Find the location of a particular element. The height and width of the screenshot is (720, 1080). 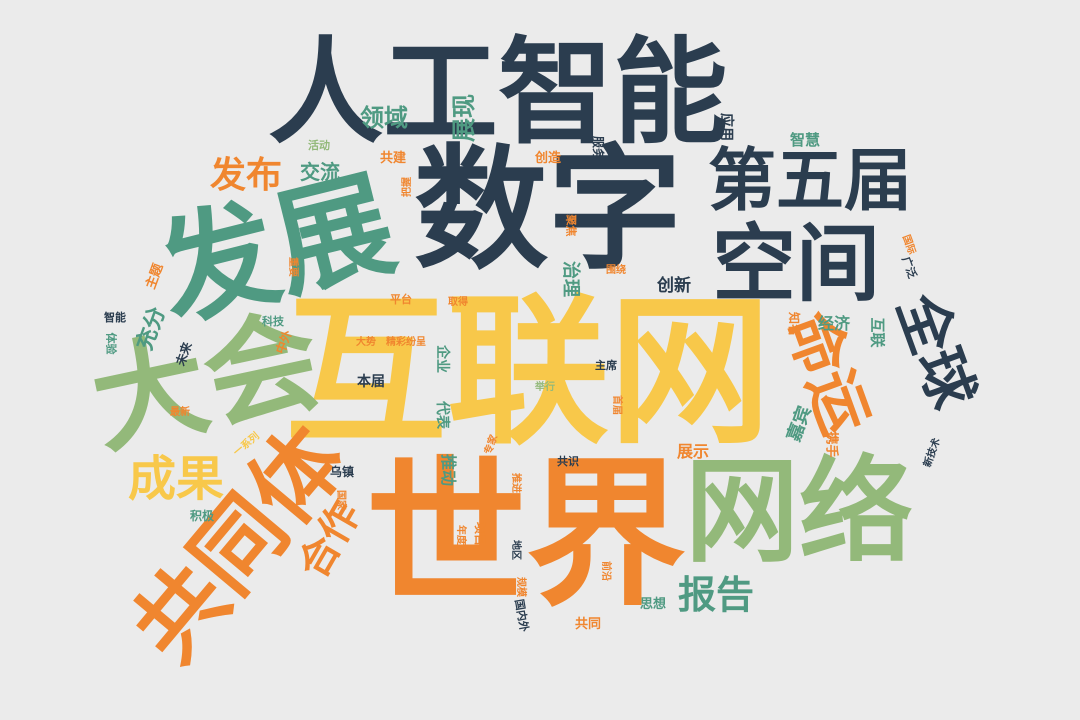

cloud-word: 交流 is located at coordinates (320, 172).